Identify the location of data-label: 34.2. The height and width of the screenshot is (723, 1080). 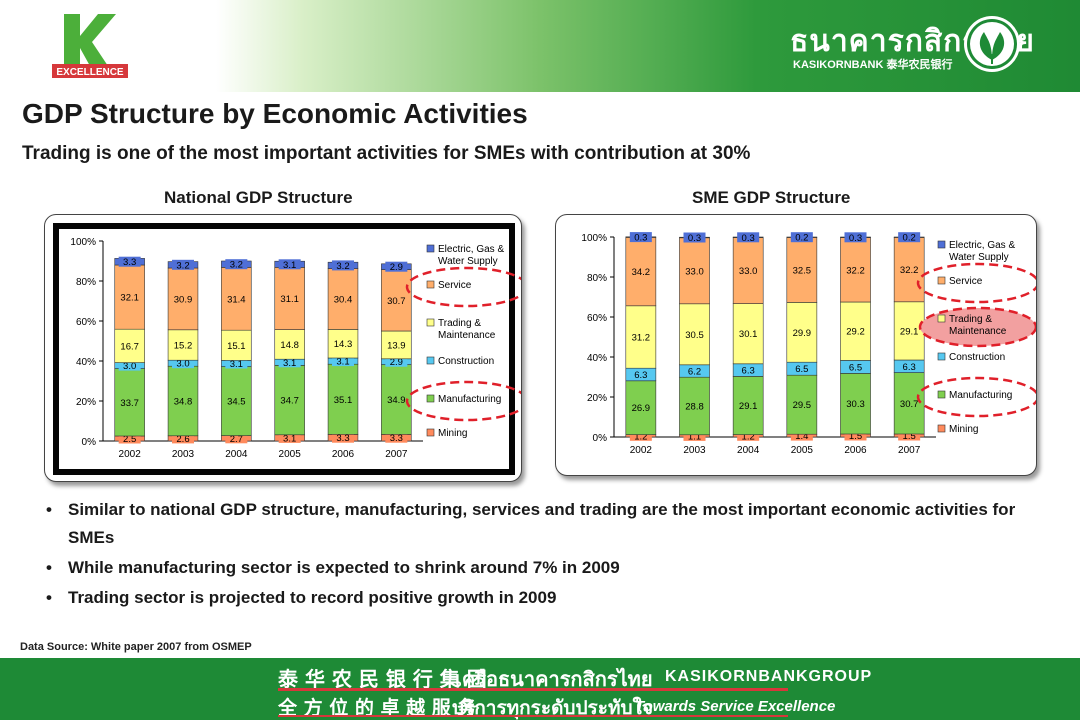
(641, 272).